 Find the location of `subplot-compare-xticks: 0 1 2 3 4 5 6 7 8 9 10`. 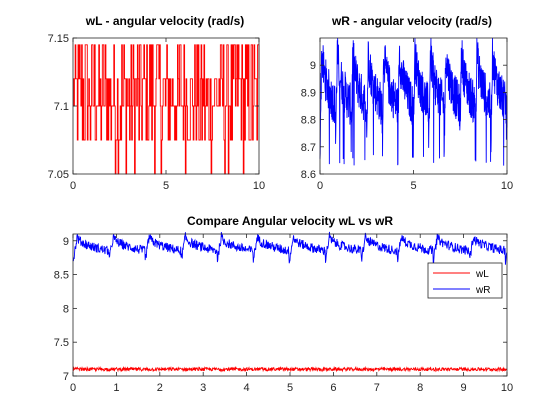

subplot-compare-xticks: 0 1 2 3 4 5 6 7 8 9 10 is located at coordinates (291, 388).